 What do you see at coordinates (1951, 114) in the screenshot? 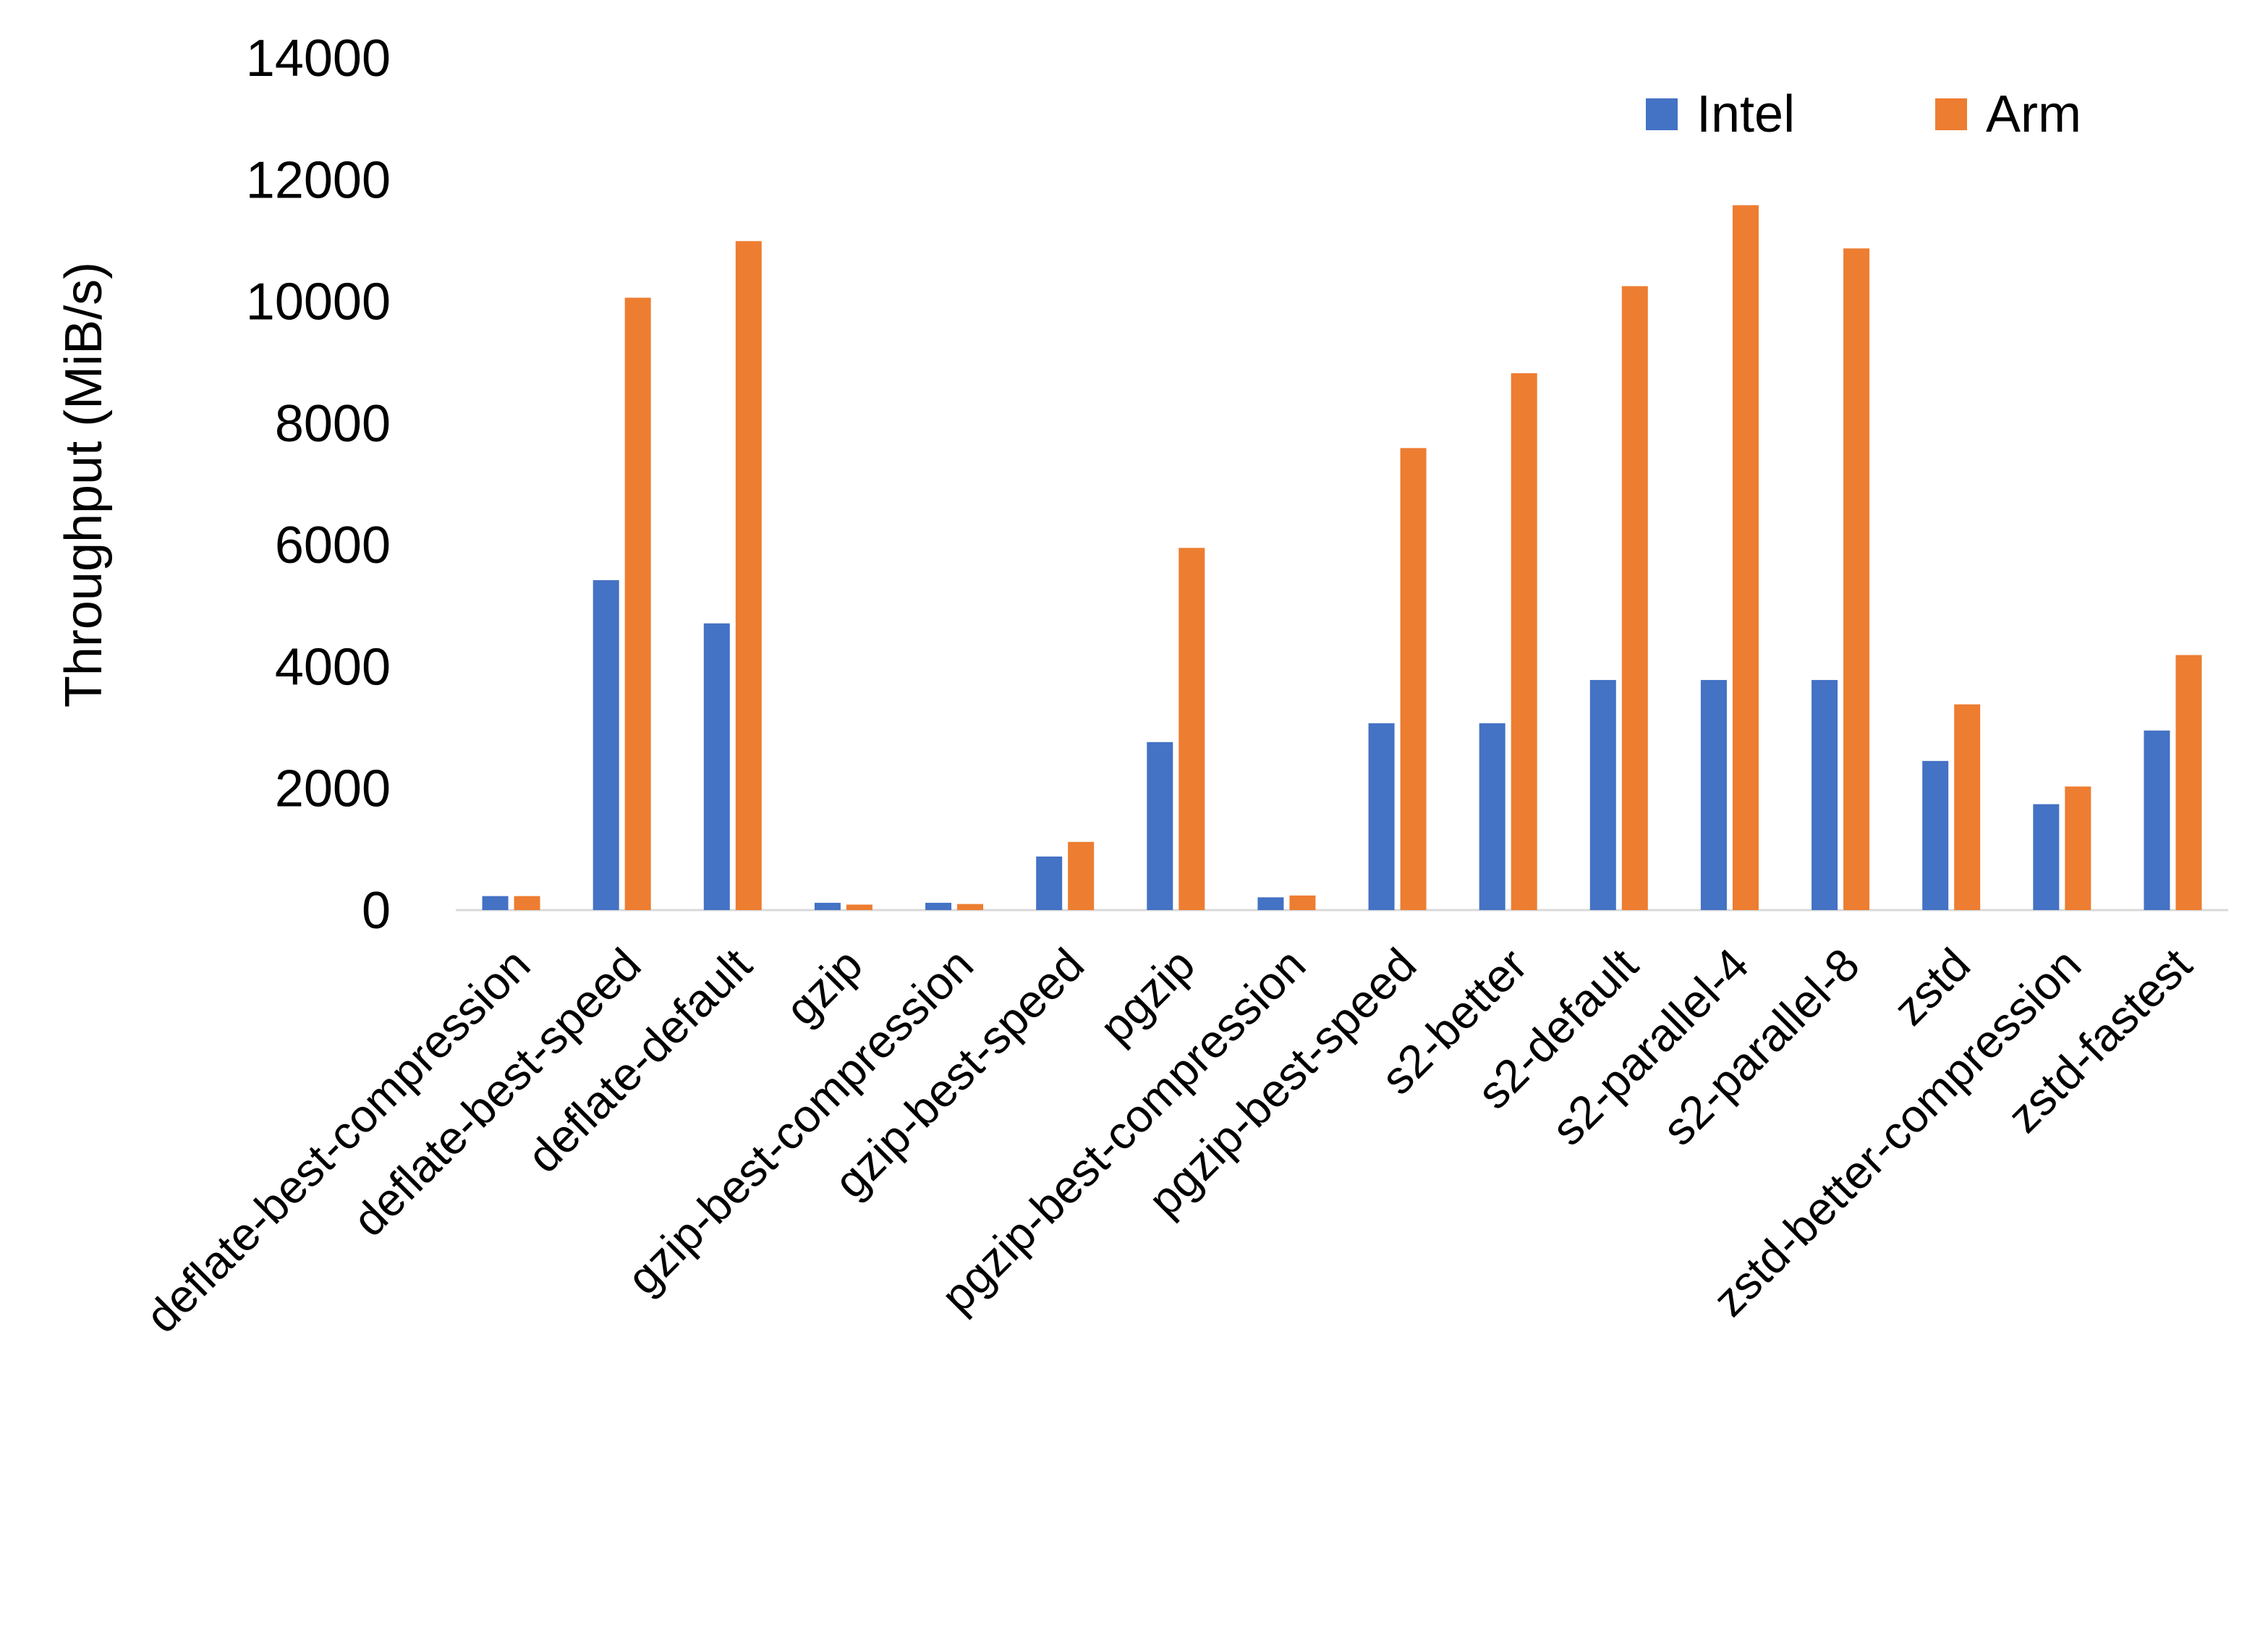
I see `legend-swatch-arm` at bounding box center [1951, 114].